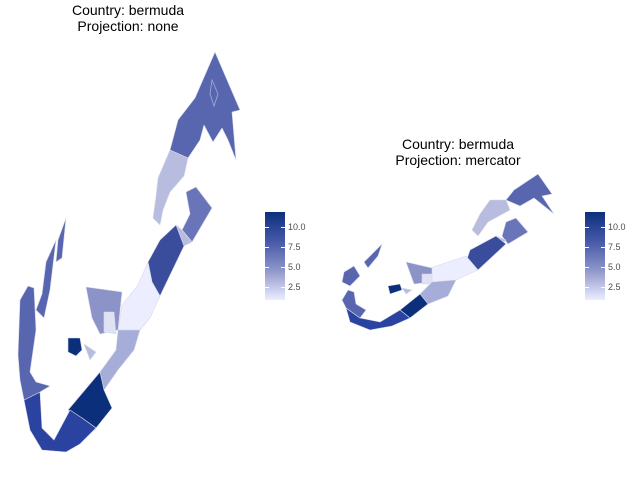 The image size is (640, 480). I want to click on title-projection: Projection: mercator, so click(458, 160).